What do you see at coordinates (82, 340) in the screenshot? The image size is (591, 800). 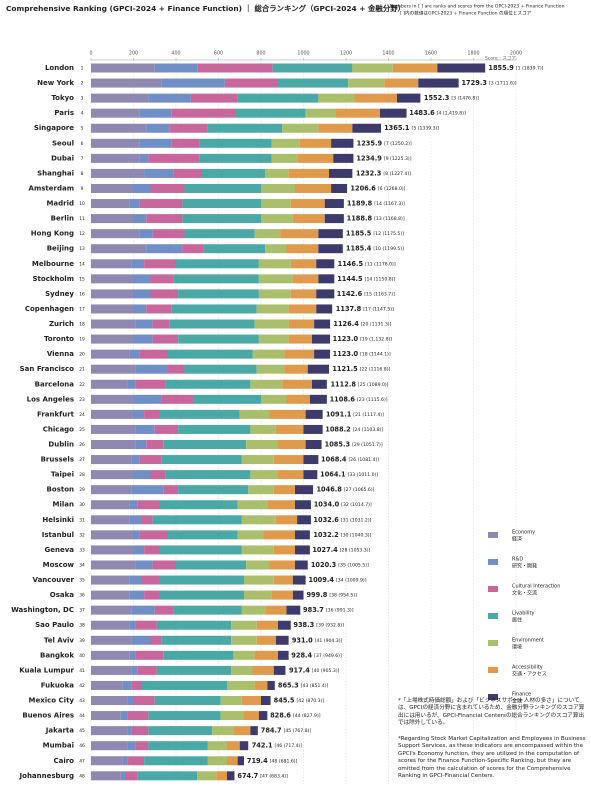 I see `rank-label: 19` at bounding box center [82, 340].